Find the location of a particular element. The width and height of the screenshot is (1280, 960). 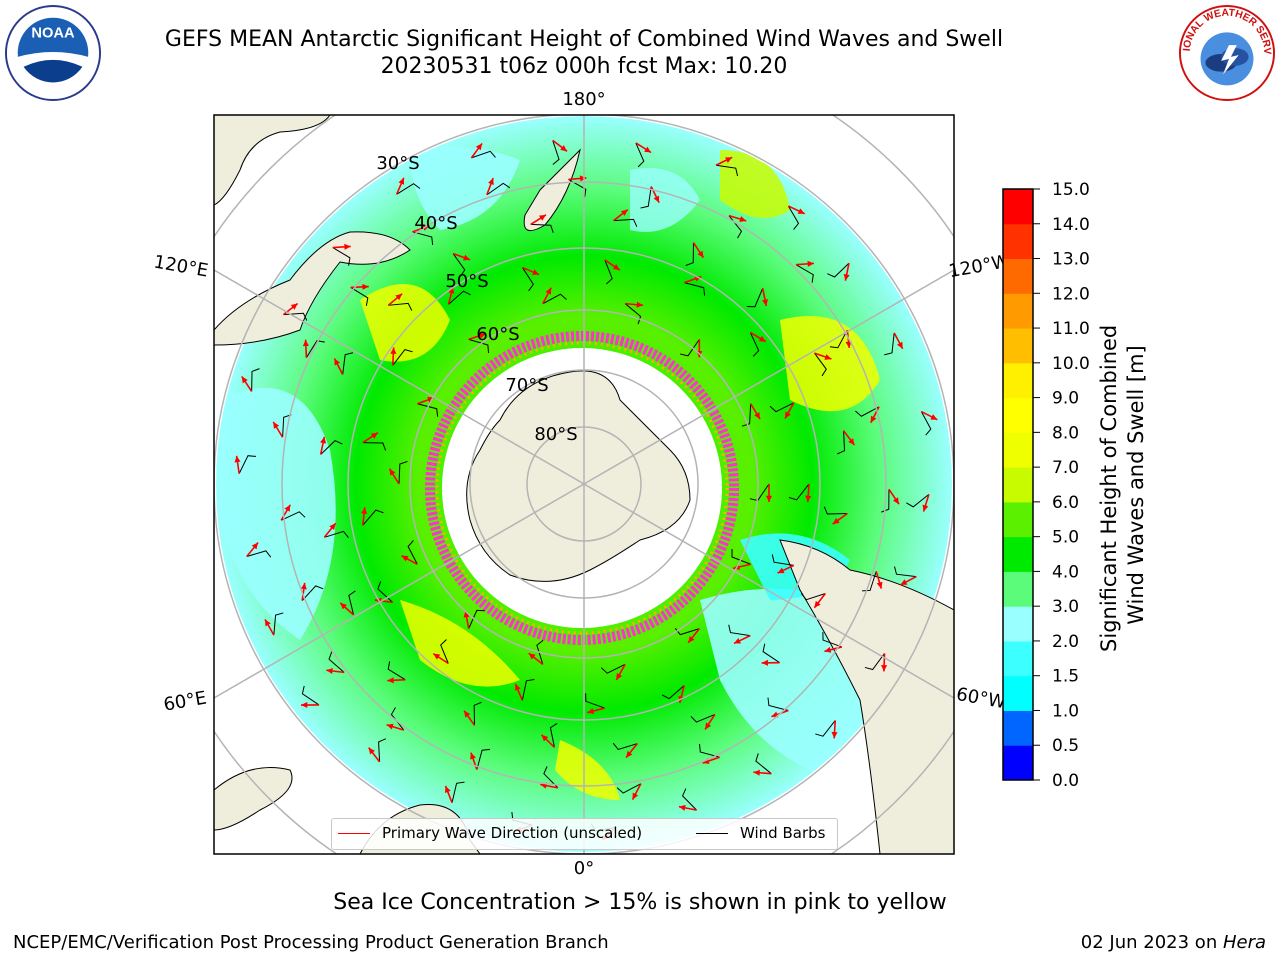

colorbar-frame is located at coordinates (1018, 484).